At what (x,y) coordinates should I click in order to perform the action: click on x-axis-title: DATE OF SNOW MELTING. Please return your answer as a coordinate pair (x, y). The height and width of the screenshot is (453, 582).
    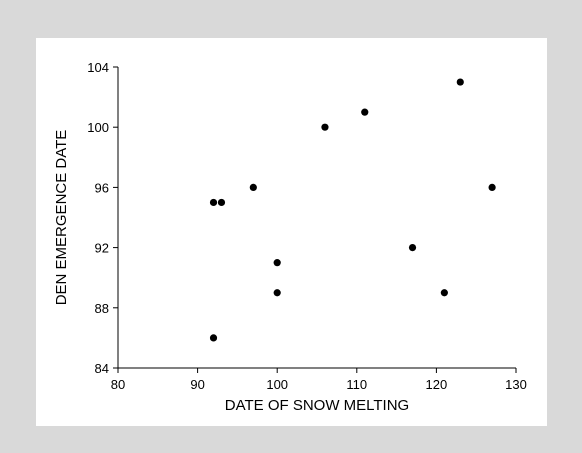
    Looking at the image, I should click on (317, 405).